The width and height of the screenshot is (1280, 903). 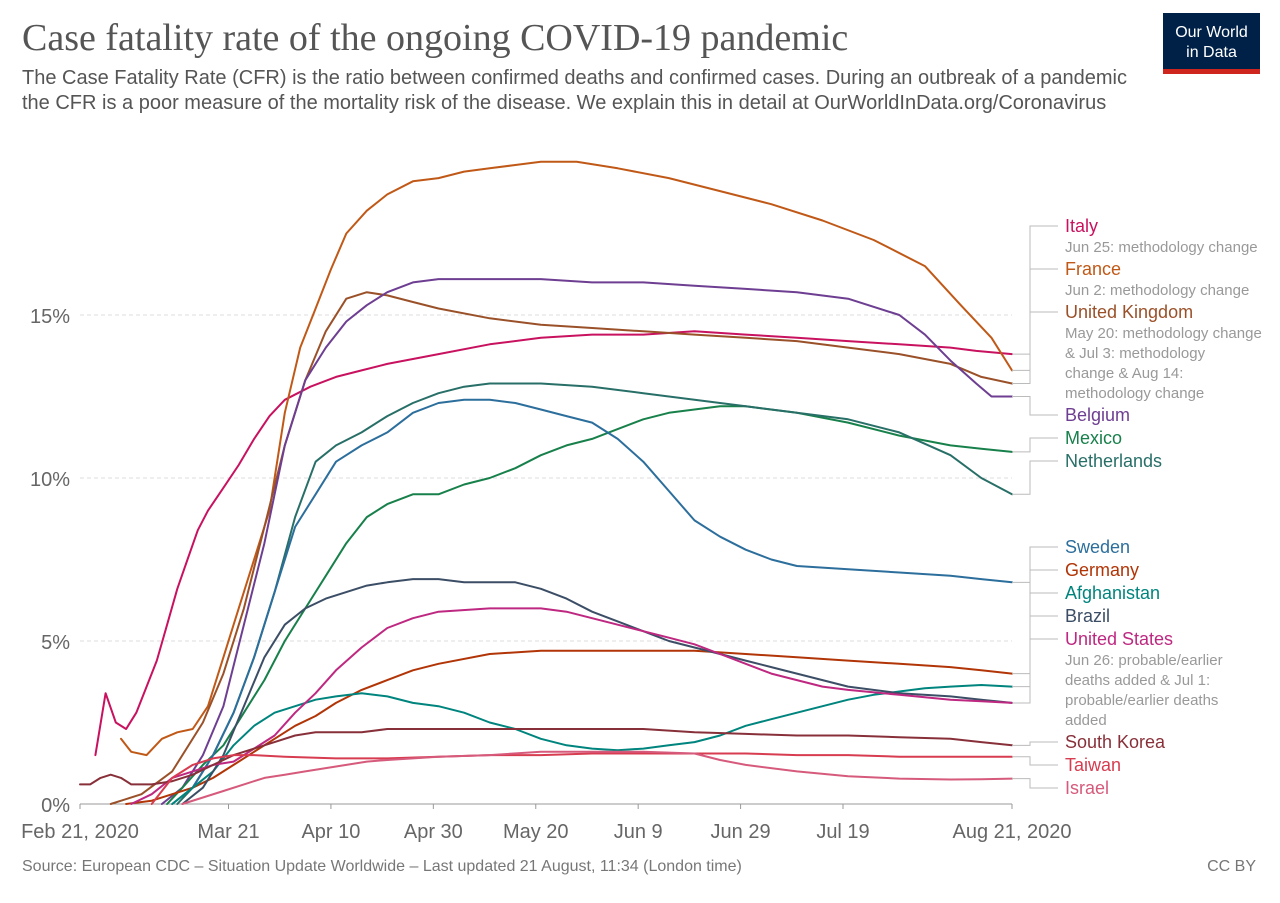 I want to click on legend-label-brazil: Brazil, so click(x=1087, y=616).